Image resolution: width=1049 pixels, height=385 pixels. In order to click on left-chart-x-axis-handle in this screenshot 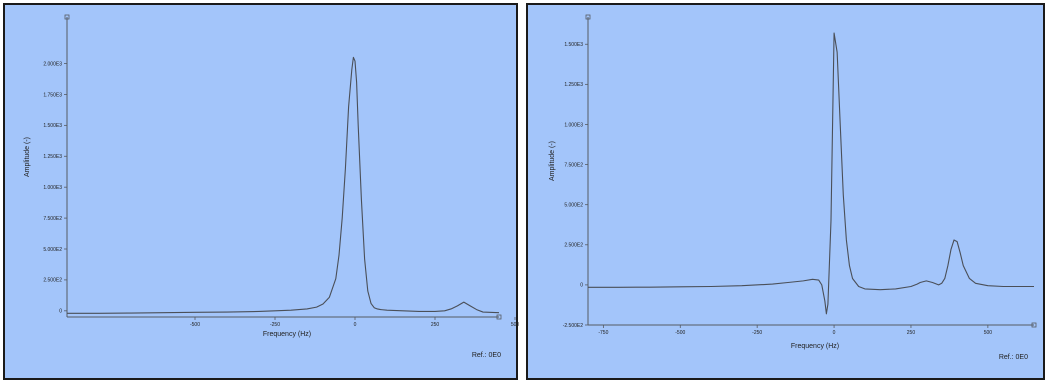, I will do `click(499, 317)`.